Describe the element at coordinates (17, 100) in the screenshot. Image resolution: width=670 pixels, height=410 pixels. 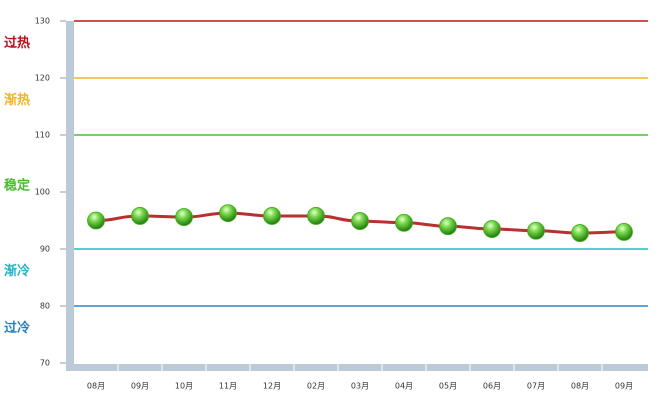
I see `zone-label: 渐热` at that location.